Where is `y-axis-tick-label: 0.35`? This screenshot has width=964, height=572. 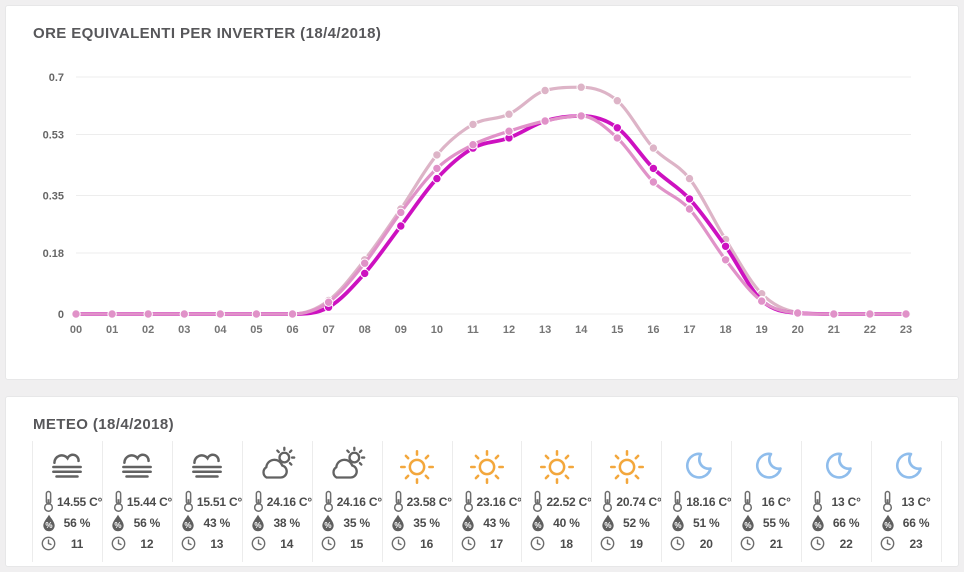
y-axis-tick-label: 0.35 is located at coordinates (53, 197).